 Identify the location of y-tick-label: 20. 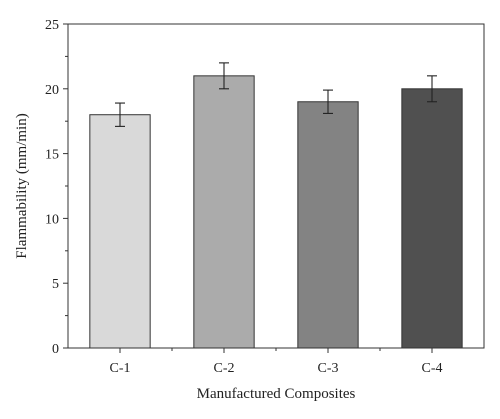
(52, 90).